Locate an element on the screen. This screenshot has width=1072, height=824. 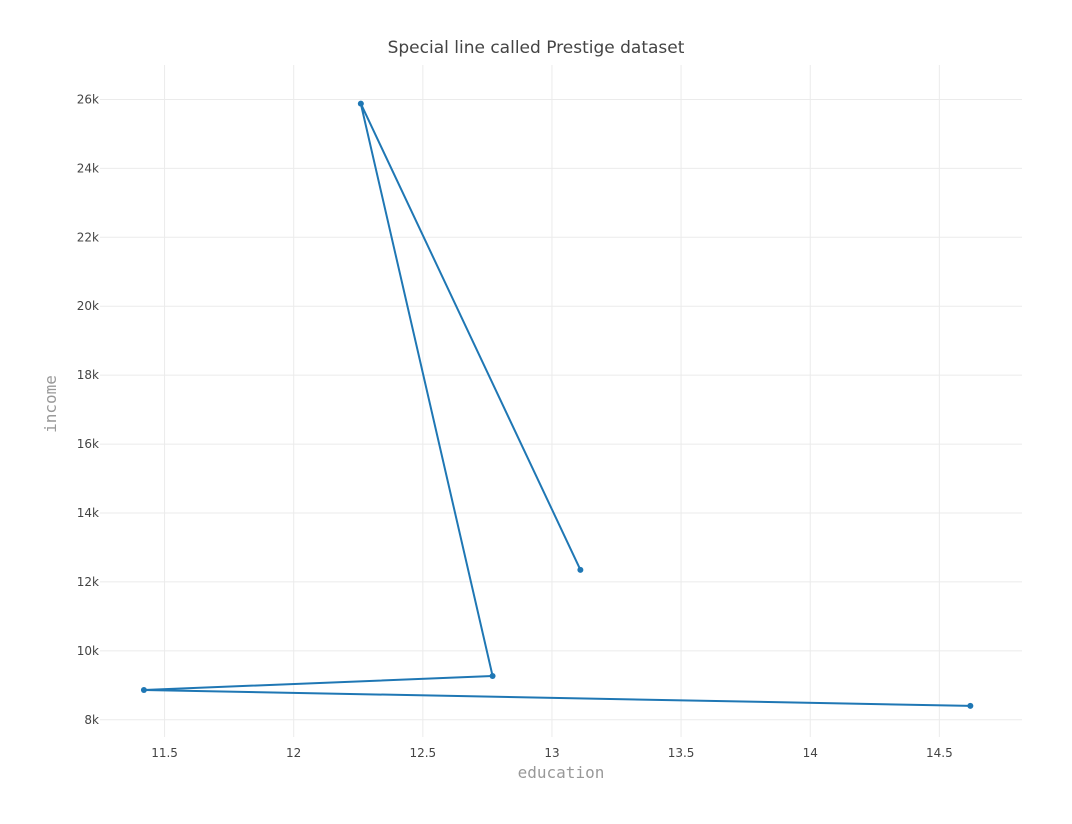
x-tick-label: 13.5 is located at coordinates (681, 753).